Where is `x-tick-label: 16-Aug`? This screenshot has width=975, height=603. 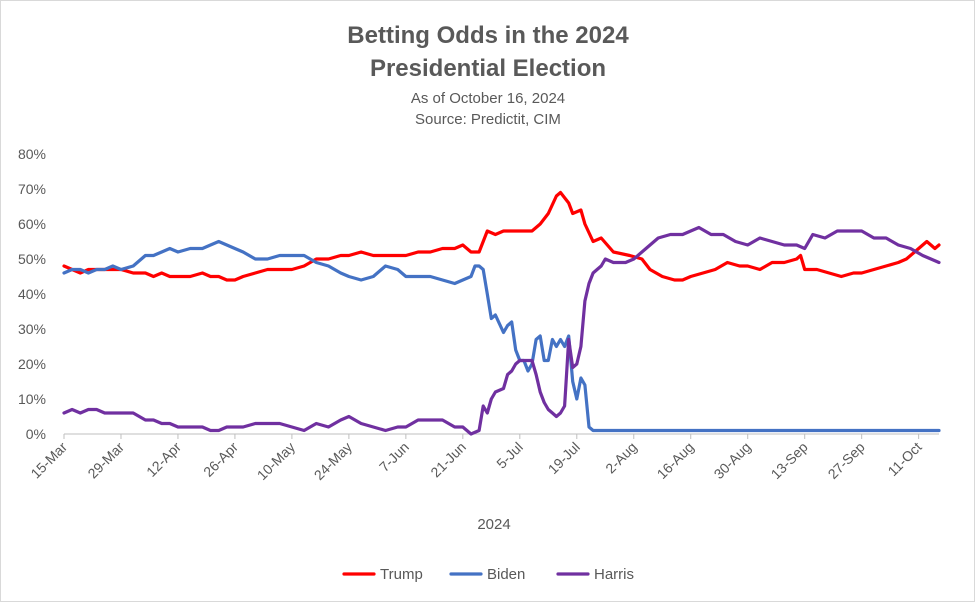 x-tick-label: 16-Aug is located at coordinates (675, 460).